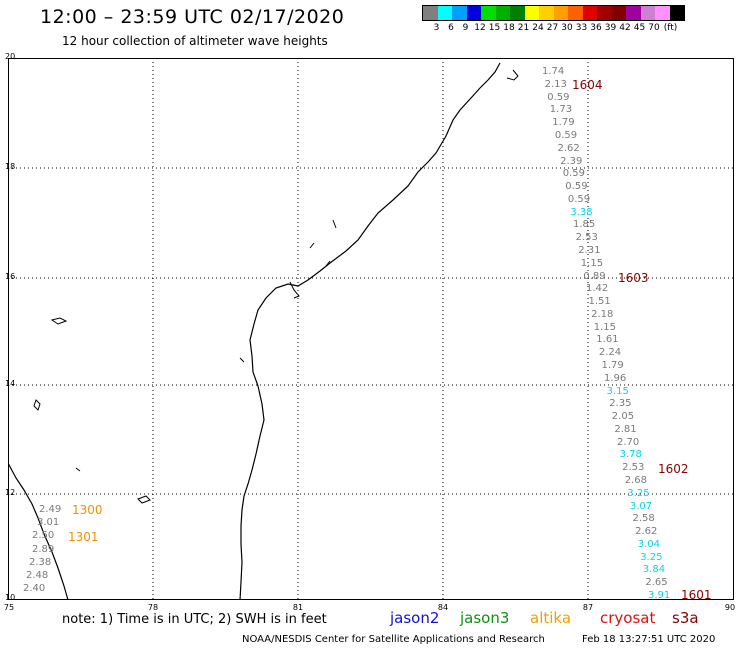  What do you see at coordinates (587, 85) in the screenshot?
I see `track-time-1604: 1604` at bounding box center [587, 85].